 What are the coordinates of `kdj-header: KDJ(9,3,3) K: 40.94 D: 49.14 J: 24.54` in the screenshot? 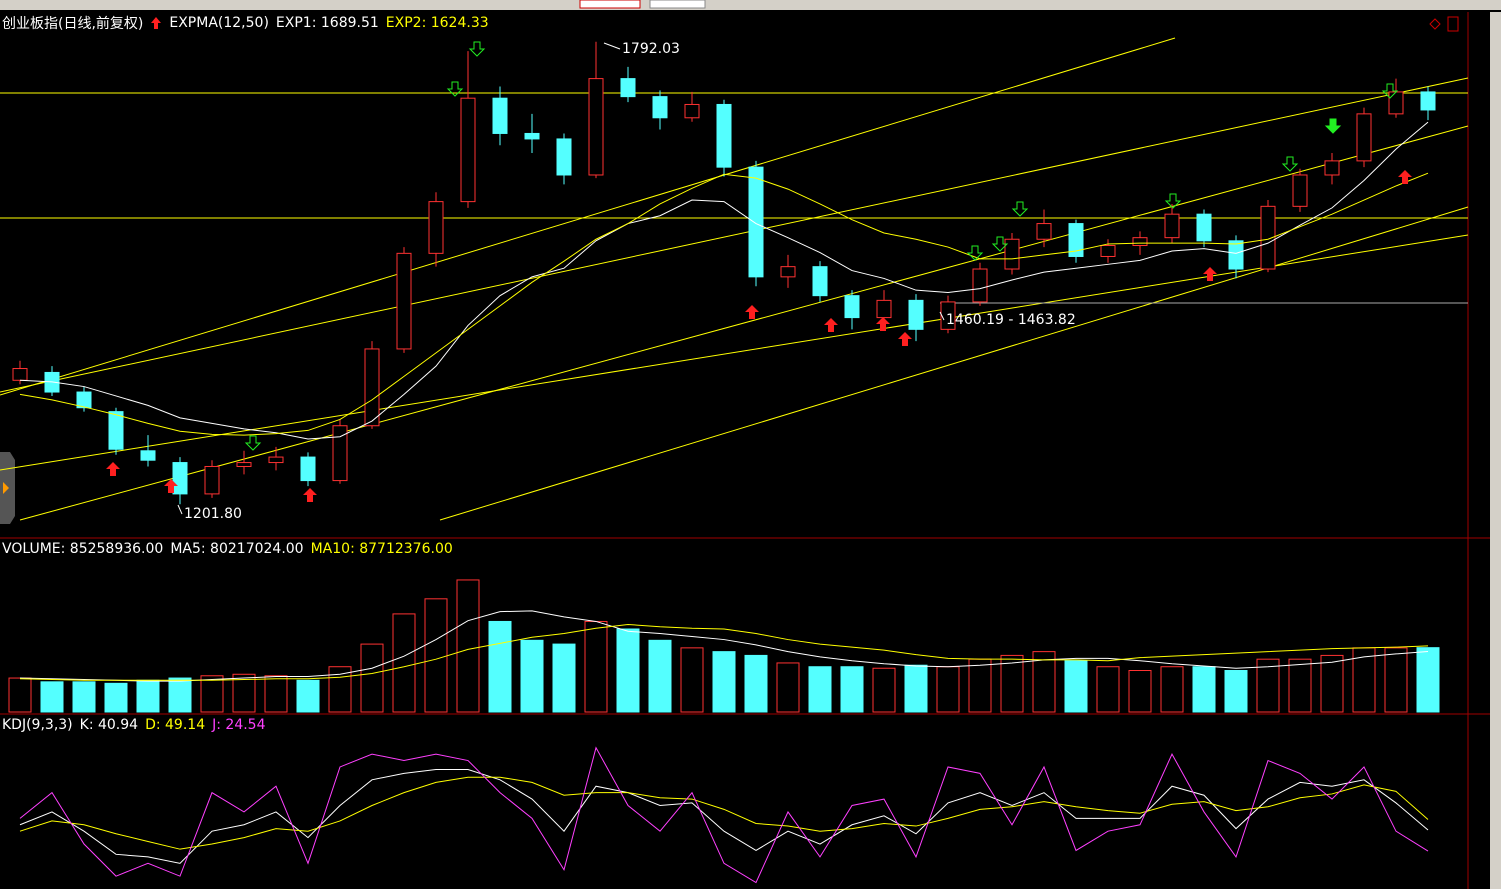 It's located at (133, 725).